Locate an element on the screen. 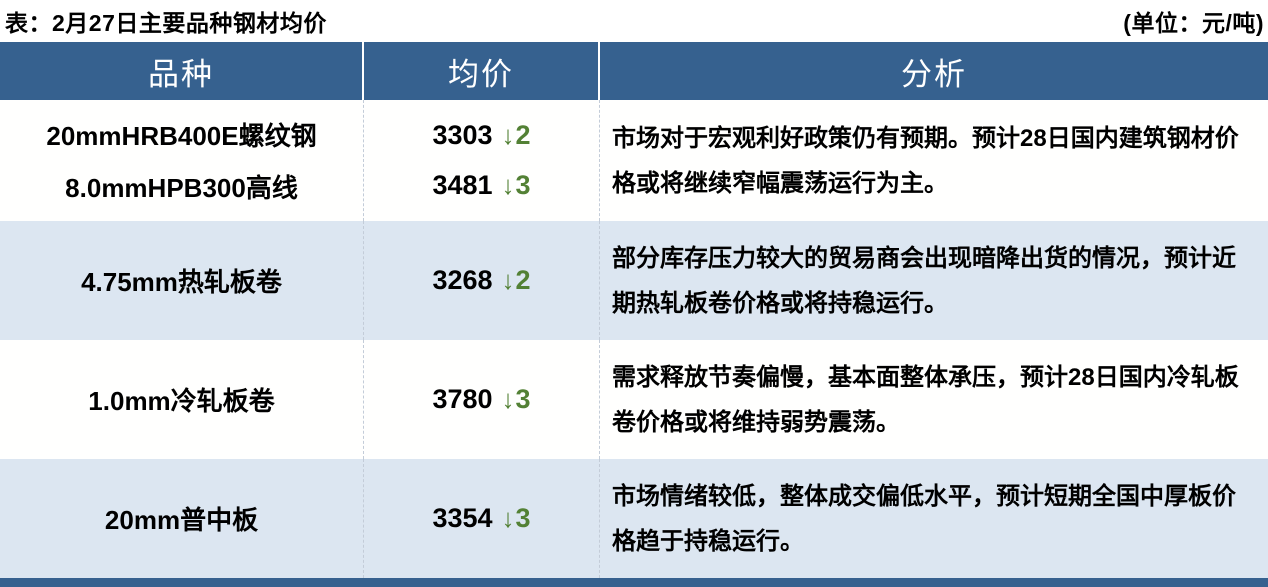 The image size is (1268, 587). price-value: 3481 ↓ 3 is located at coordinates (481, 185).